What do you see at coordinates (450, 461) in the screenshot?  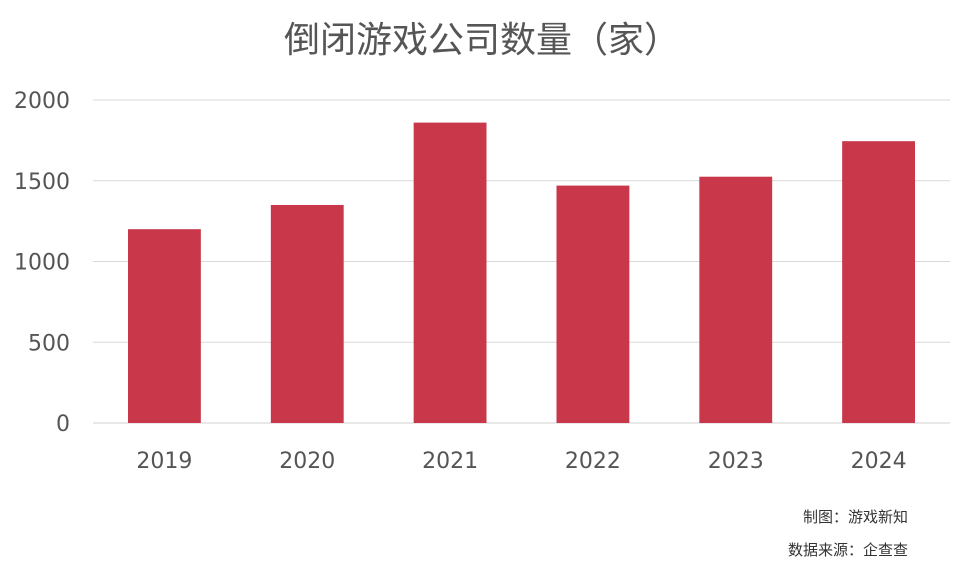 I see `x-tick-label: 2021` at bounding box center [450, 461].